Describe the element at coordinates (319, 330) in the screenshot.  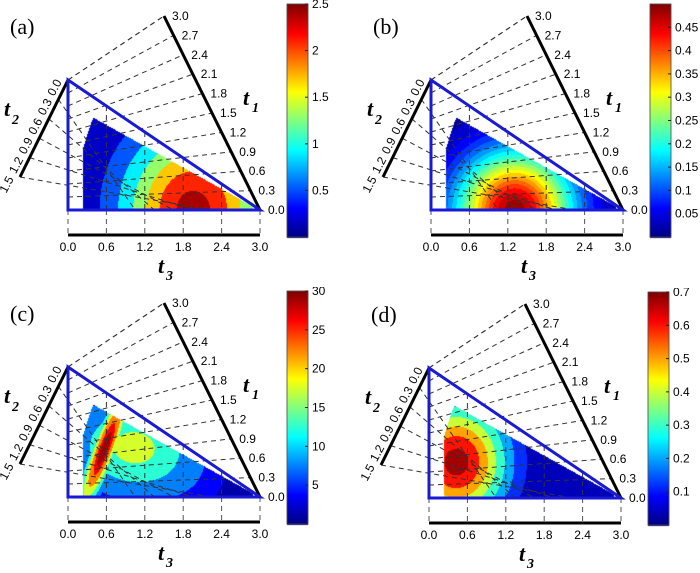
I see `colorbar-tick-label: 25` at that location.